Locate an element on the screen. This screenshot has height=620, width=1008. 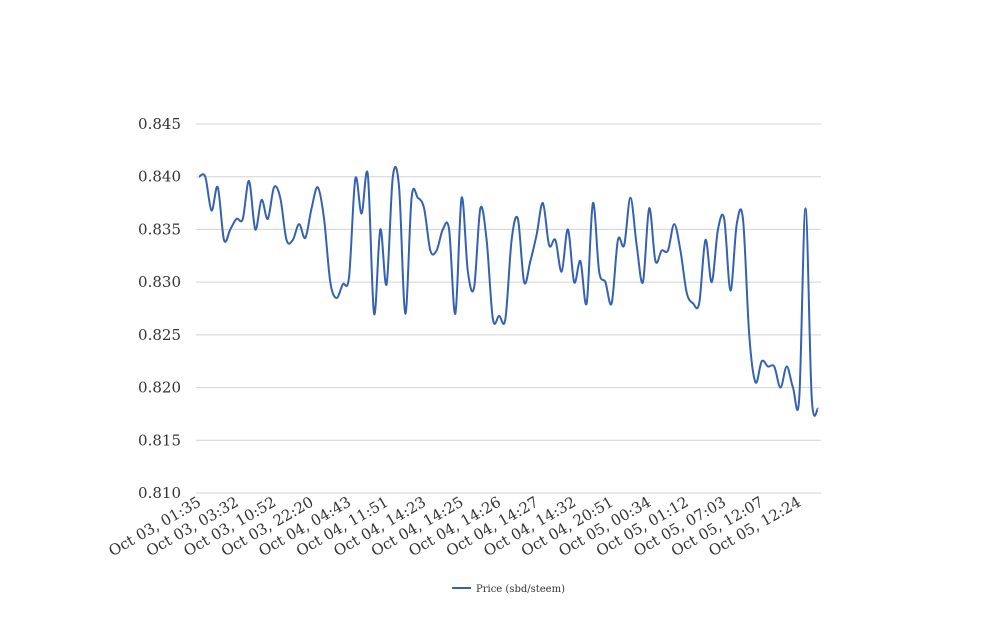
y-tick-label: 0.810 is located at coordinates (159, 493).